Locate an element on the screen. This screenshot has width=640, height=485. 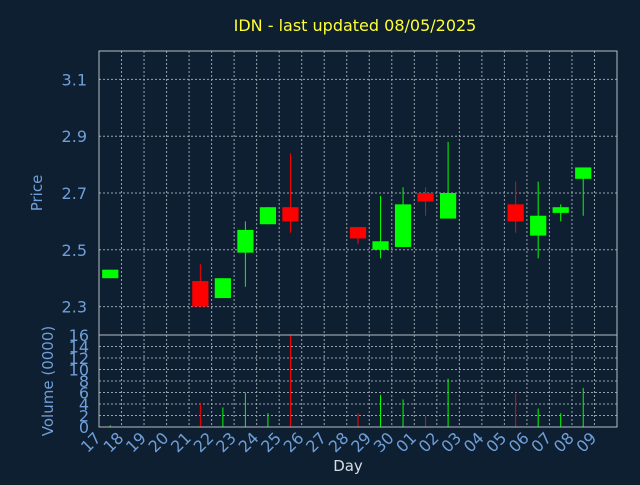
volume-tick-label: 12 is located at coordinates (79, 358).